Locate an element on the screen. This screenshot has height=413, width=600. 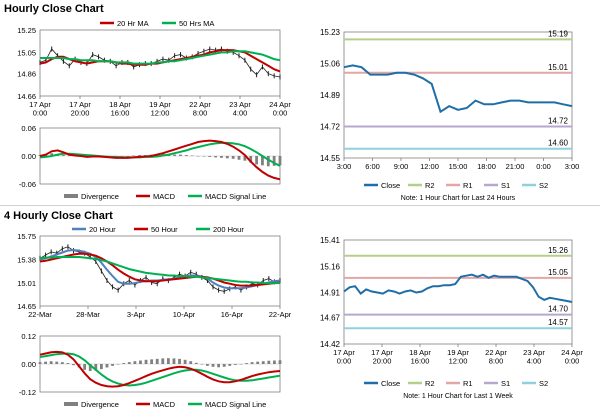
y-tick-label: 14.86 is located at coordinates (26, 74).